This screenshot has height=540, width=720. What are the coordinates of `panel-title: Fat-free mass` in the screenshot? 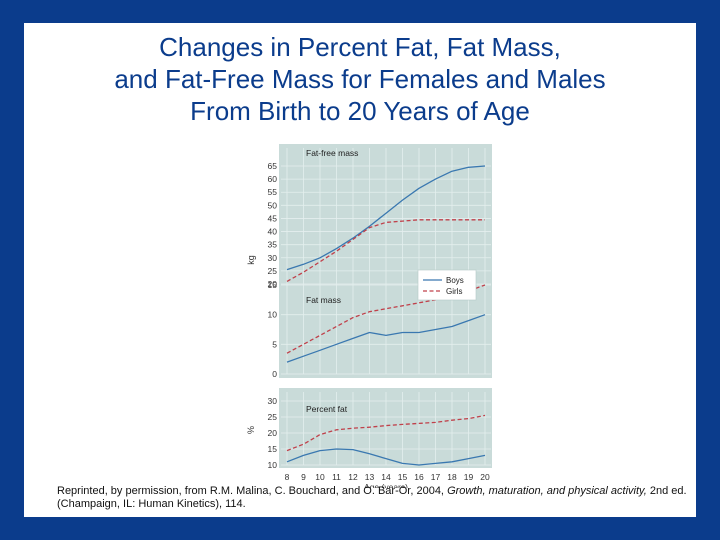 It's located at (332, 153).